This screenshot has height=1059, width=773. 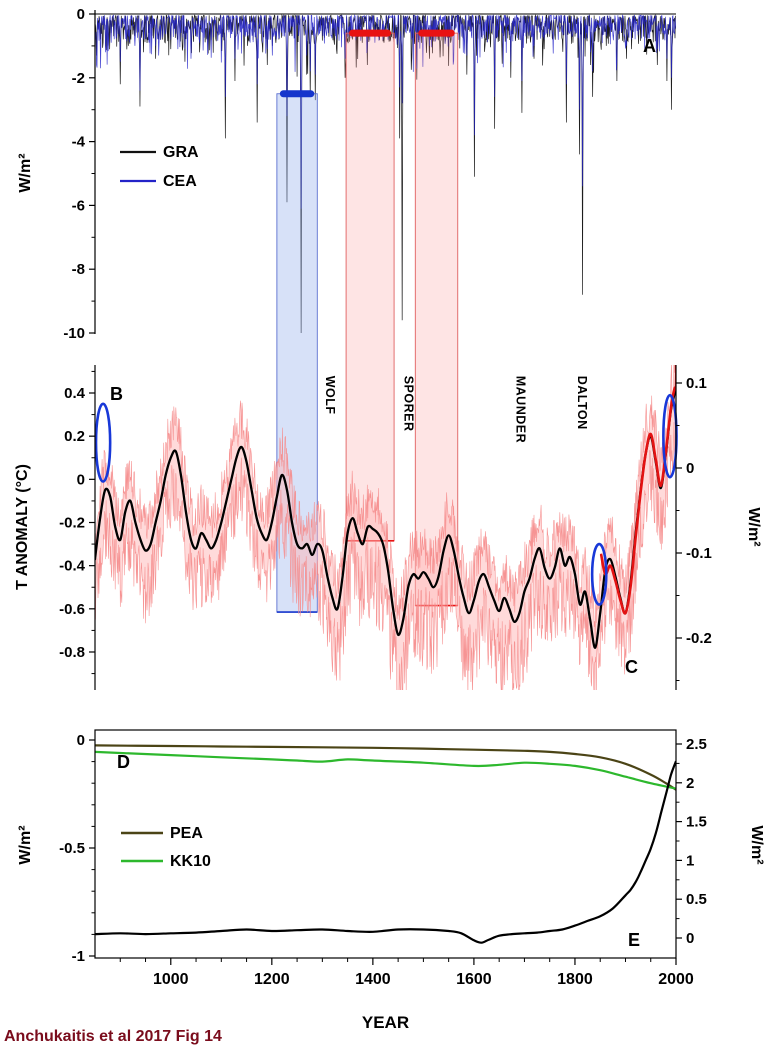 I want to click on svg-text: PEA, so click(x=186, y=833).